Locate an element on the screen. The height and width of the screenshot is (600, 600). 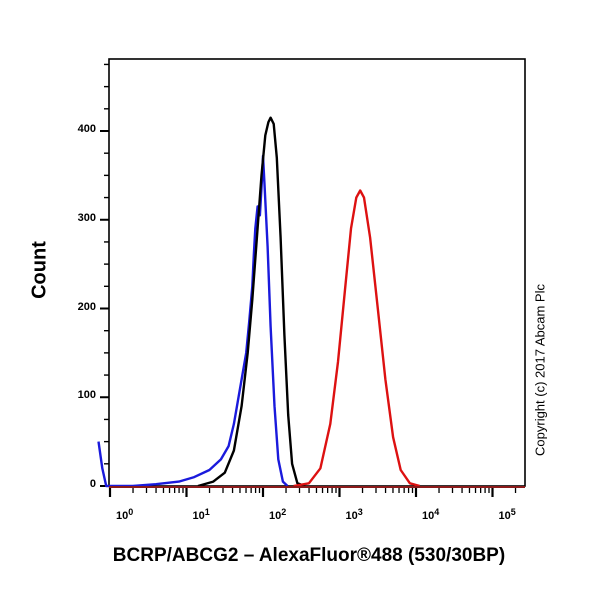
y-tick-label: 400 is located at coordinates (86, 129).